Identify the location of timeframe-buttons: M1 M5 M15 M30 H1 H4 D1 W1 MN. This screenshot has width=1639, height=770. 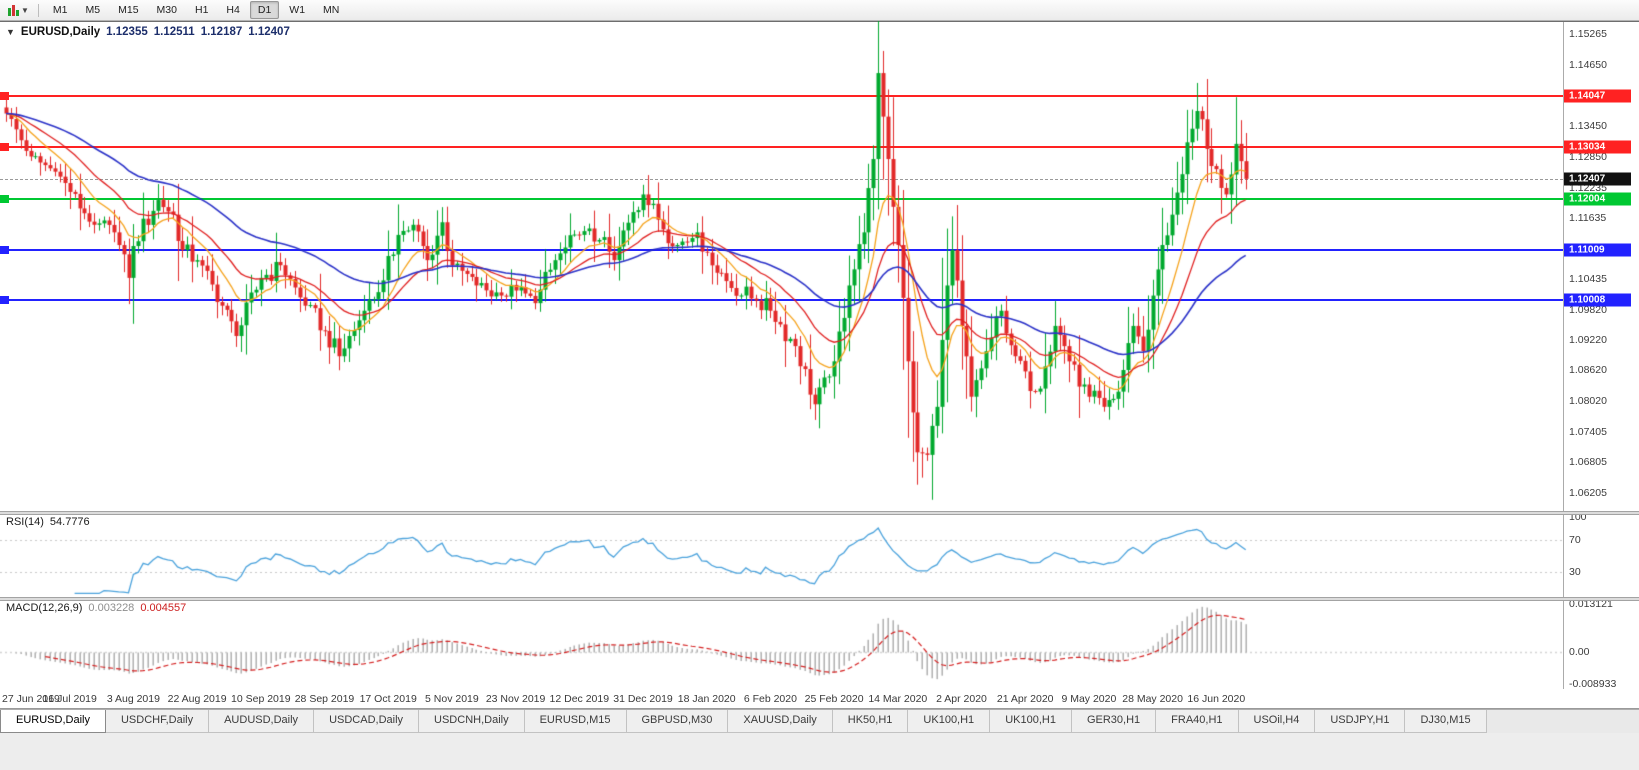
(196, 10).